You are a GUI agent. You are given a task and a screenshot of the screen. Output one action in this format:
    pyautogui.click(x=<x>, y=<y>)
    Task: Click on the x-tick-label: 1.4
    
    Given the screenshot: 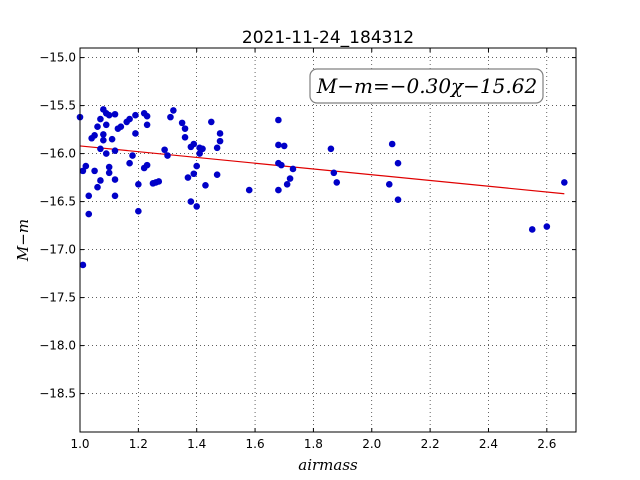 What is the action you would take?
    pyautogui.click(x=196, y=444)
    